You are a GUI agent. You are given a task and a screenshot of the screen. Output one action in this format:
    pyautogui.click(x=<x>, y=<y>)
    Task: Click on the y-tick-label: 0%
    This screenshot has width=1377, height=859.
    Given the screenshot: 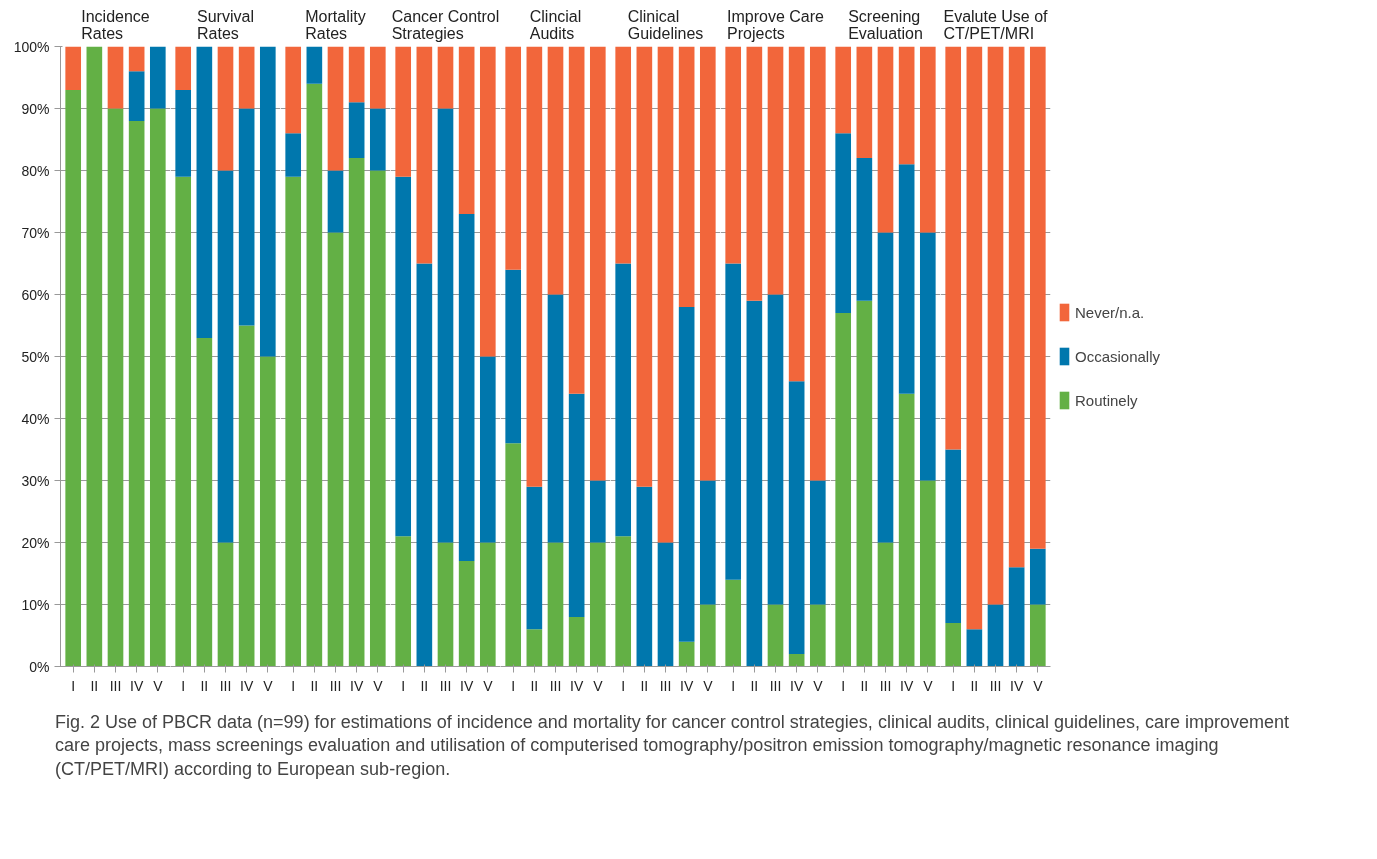 What is the action you would take?
    pyautogui.click(x=39, y=666)
    